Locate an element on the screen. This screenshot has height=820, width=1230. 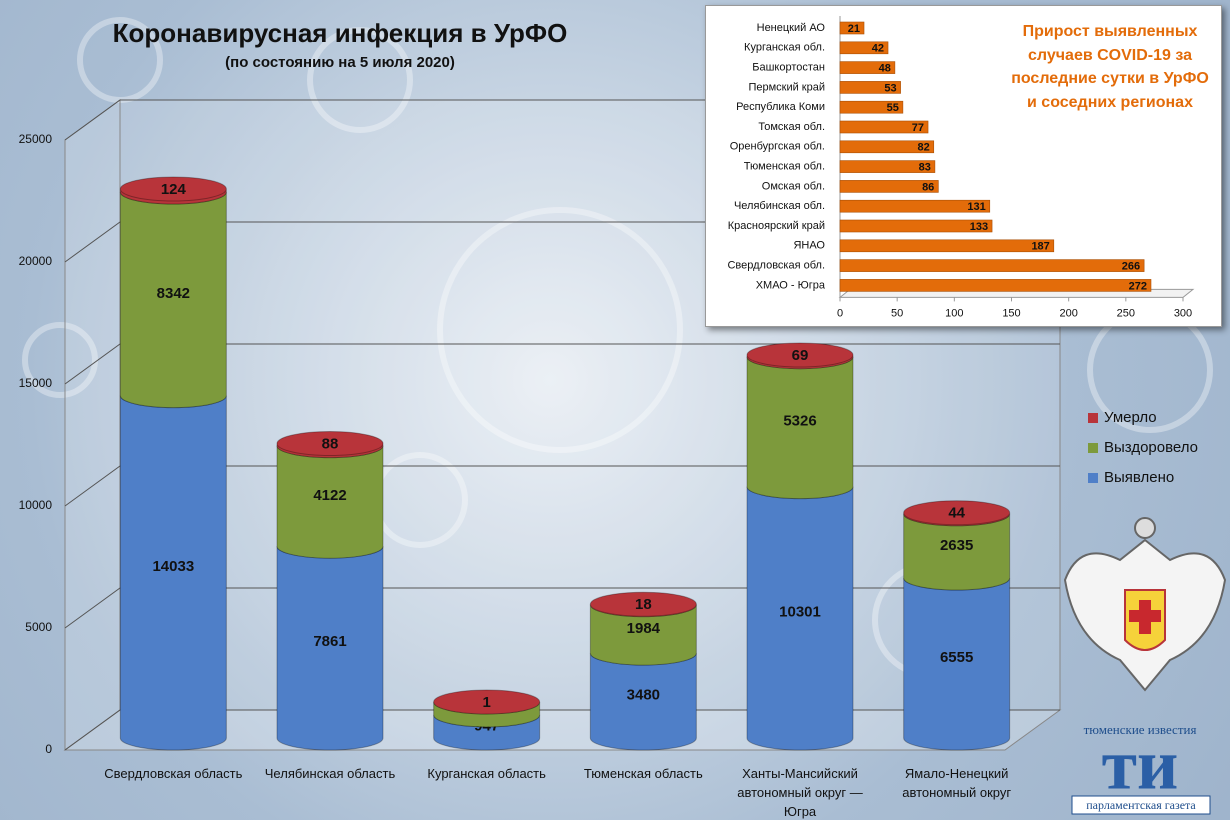
x-tick-label: Тюменская область is located at coordinates (643, 773).